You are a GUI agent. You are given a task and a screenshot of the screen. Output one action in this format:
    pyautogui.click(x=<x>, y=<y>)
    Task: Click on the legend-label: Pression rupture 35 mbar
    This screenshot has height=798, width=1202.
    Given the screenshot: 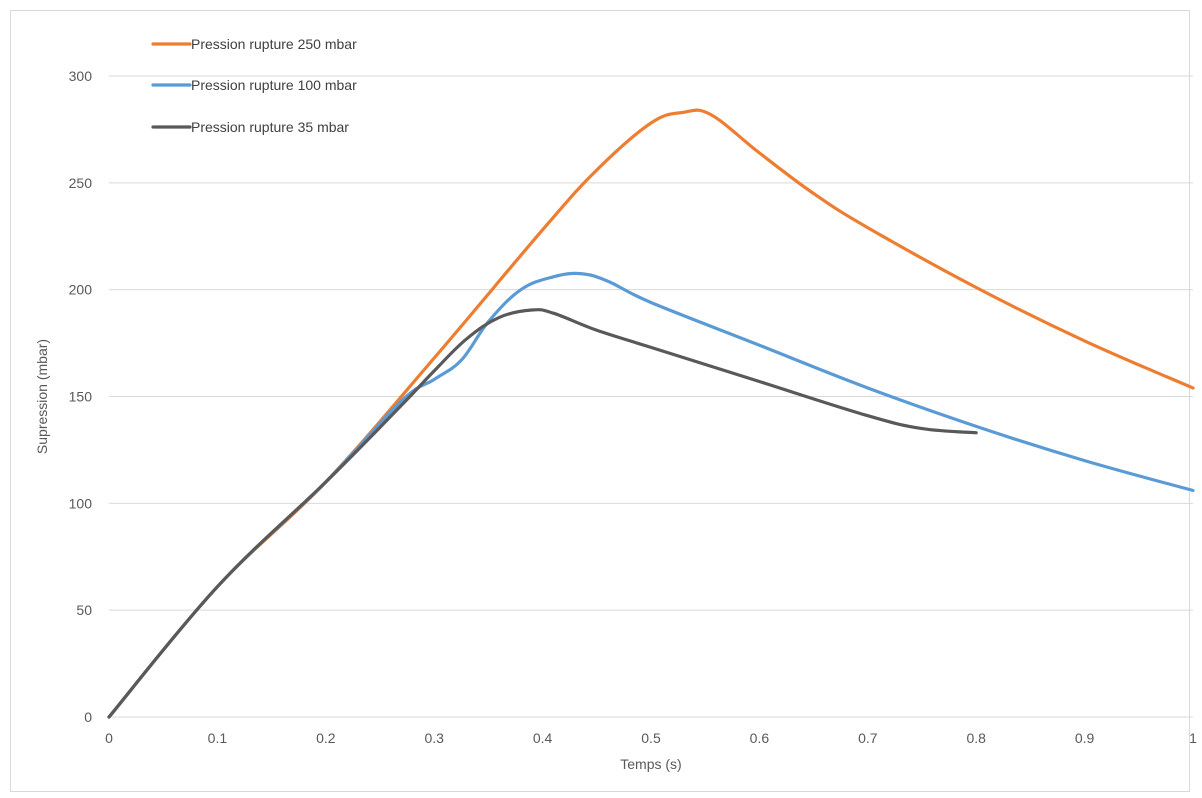 What is the action you would take?
    pyautogui.click(x=270, y=127)
    